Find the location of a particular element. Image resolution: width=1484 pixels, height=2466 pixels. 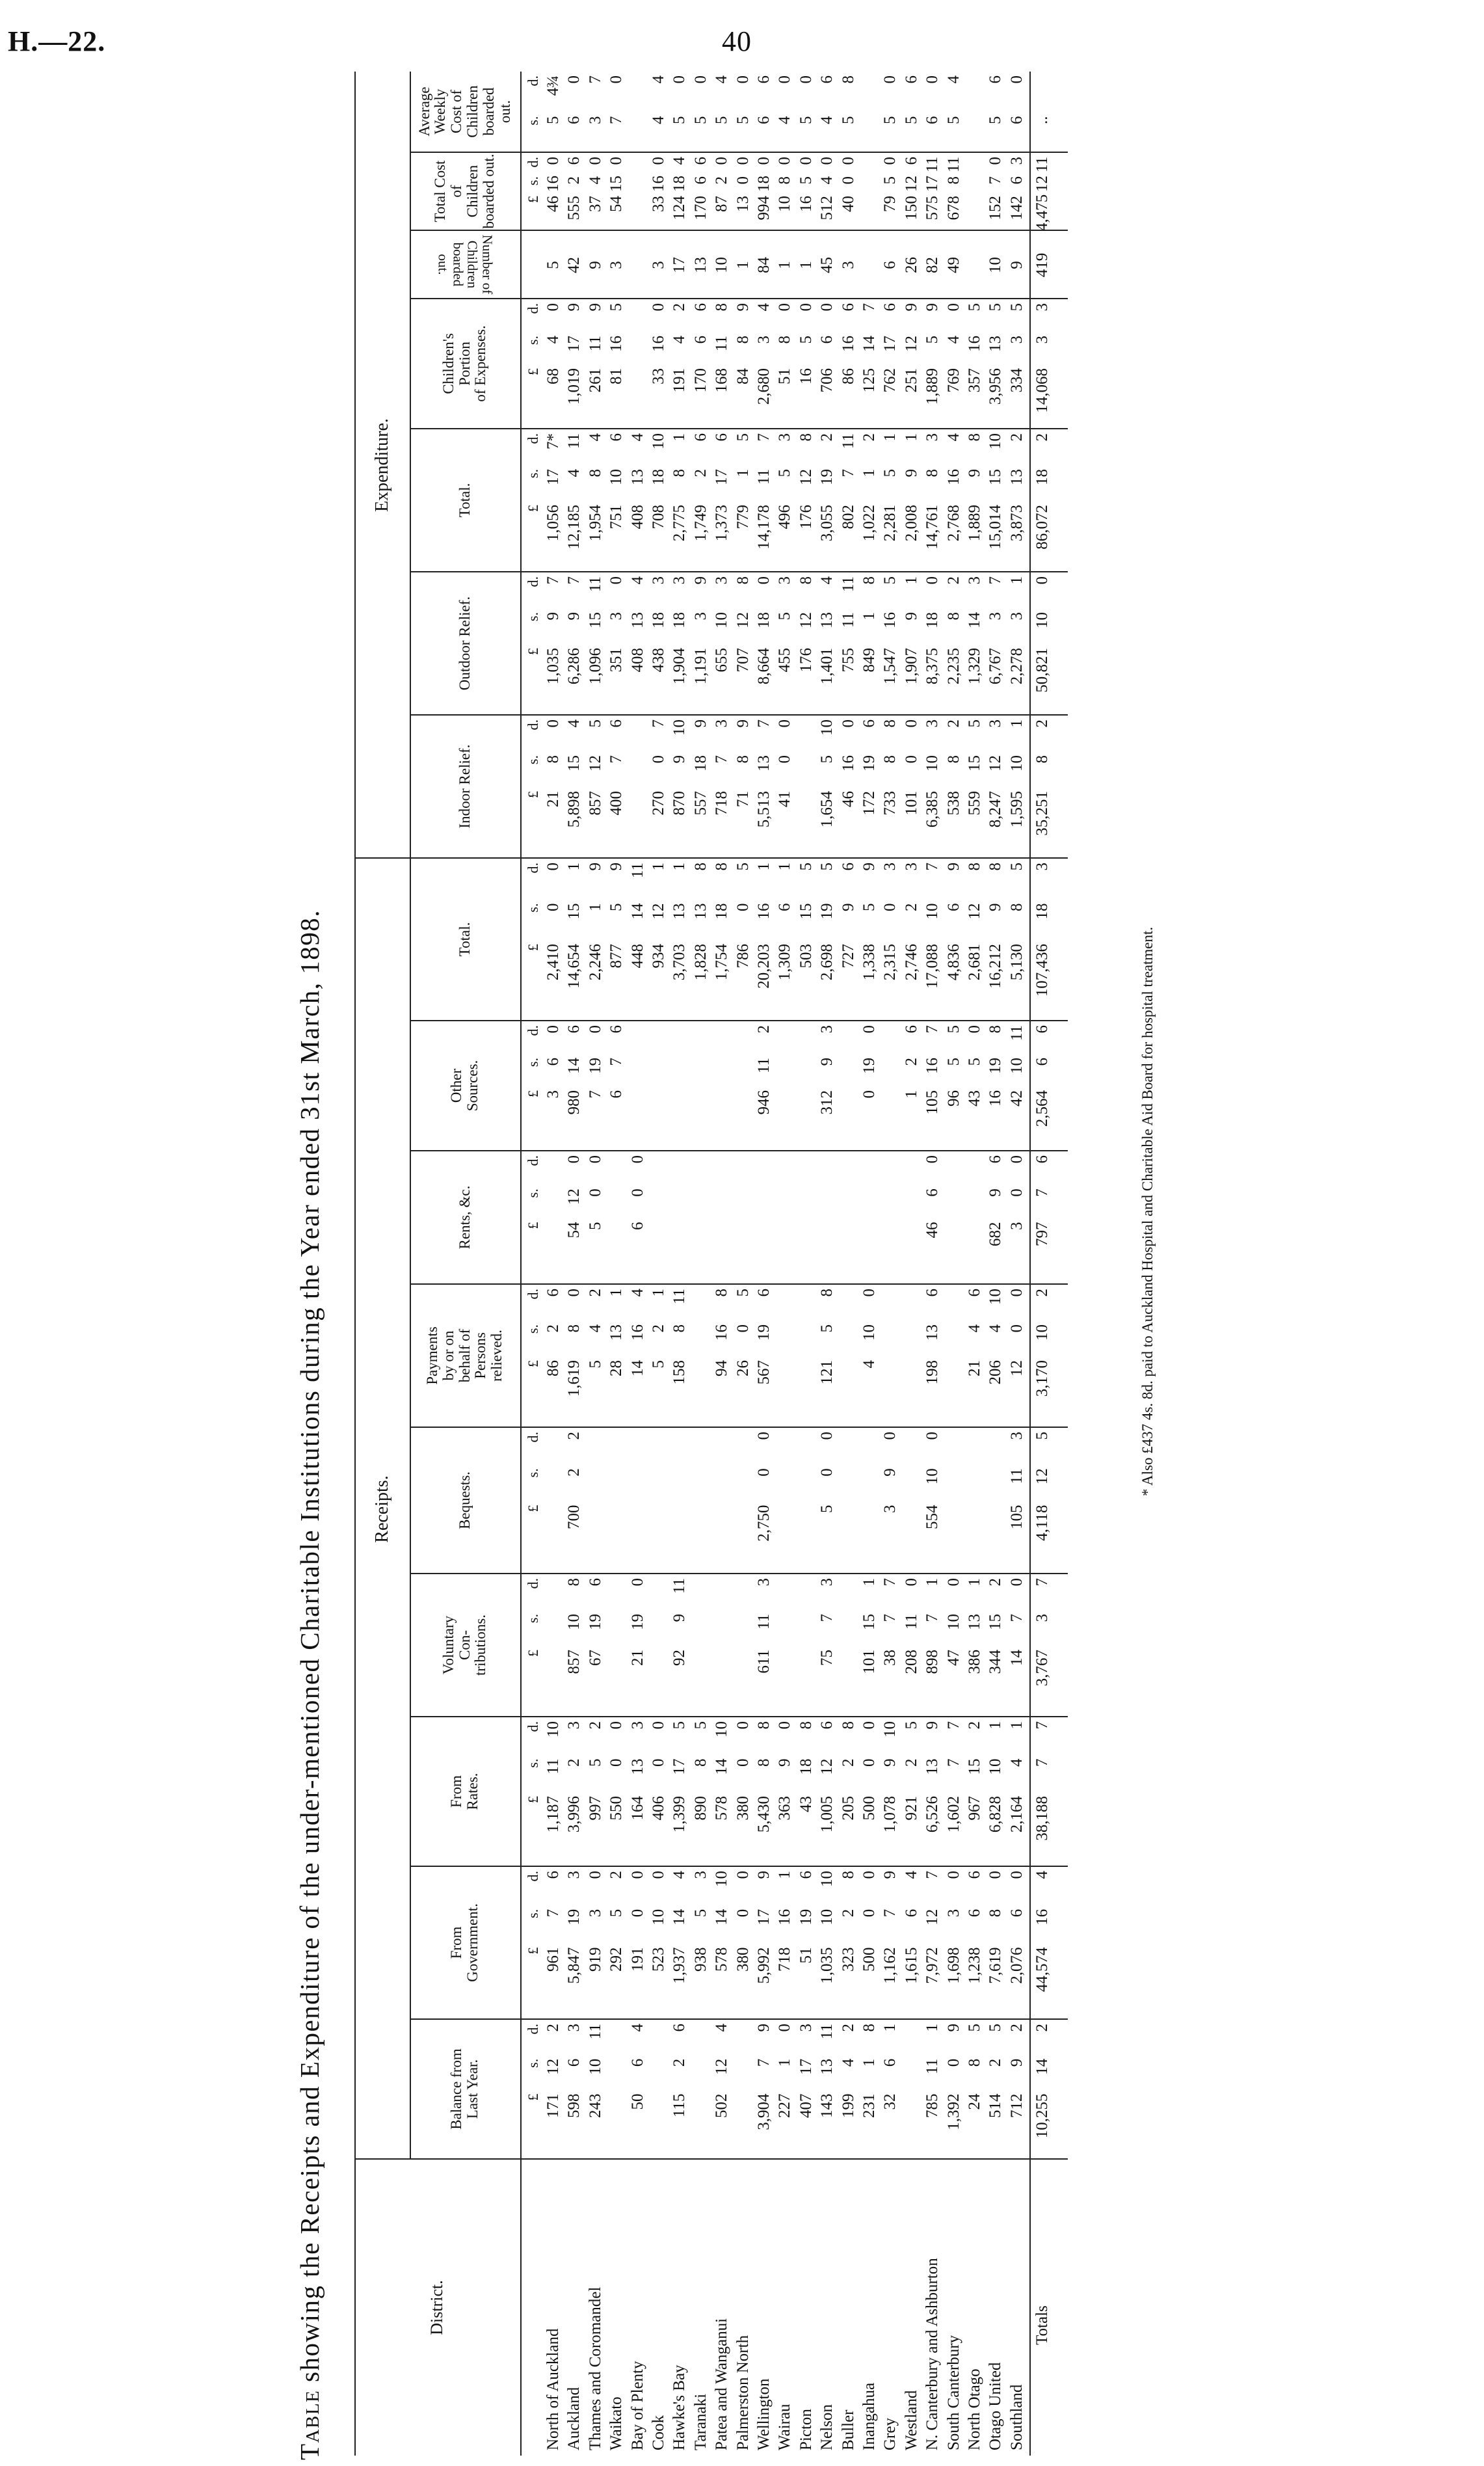

cell-rates: 1,078 9 10 is located at coordinates (890, 1792).